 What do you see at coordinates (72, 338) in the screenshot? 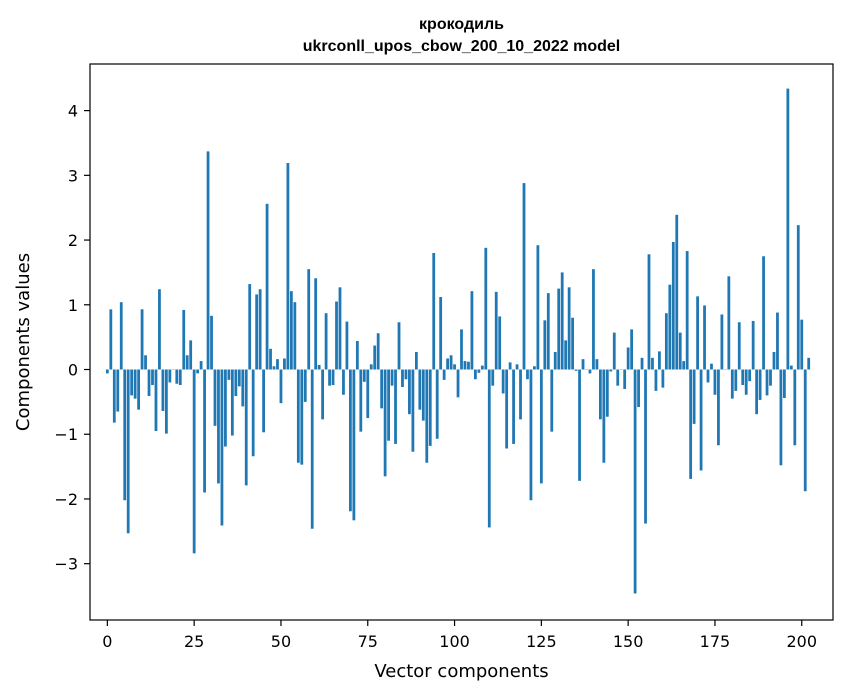
I see `y-axis-ticks: −3 −2 −1 0 1 2 3 4` at bounding box center [72, 338].